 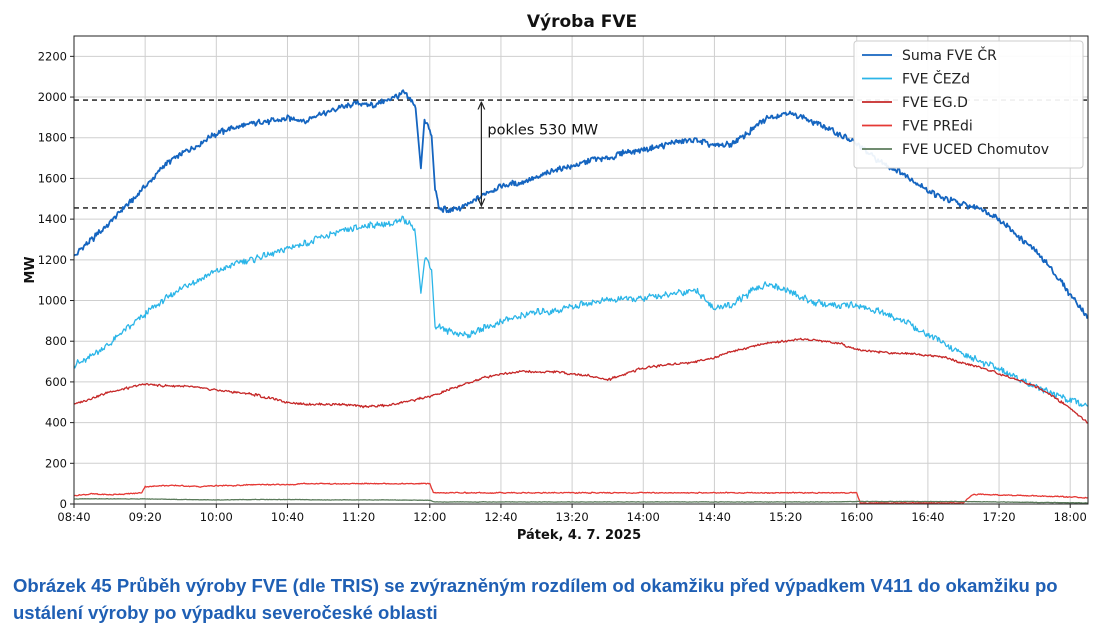 What do you see at coordinates (287, 517) in the screenshot?
I see `x-tick-label: 10:40` at bounding box center [287, 517].